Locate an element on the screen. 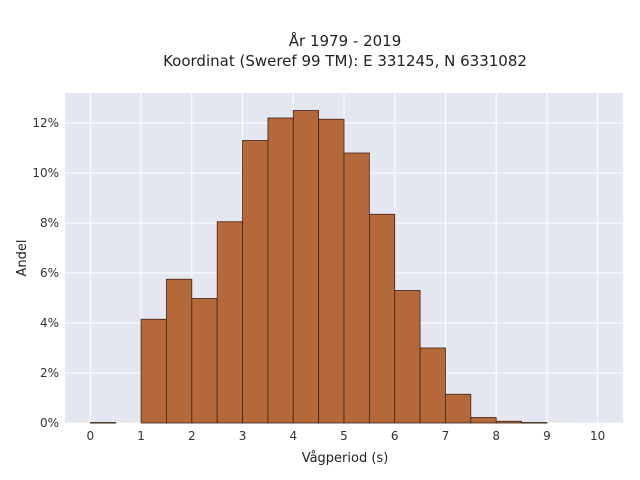 The height and width of the screenshot is (480, 640). y-tick-label: 2% is located at coordinates (49, 373).